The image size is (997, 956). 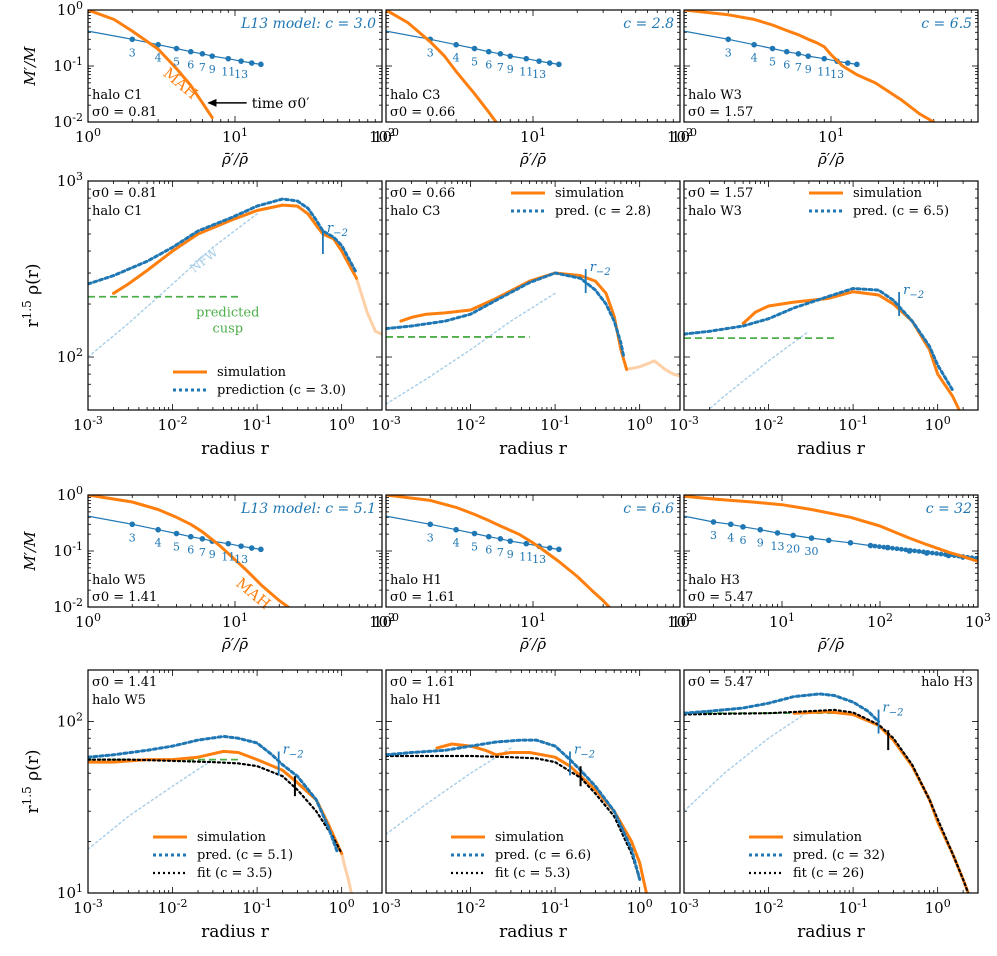 I want to click on r2-label: r−2, so click(x=293, y=751).